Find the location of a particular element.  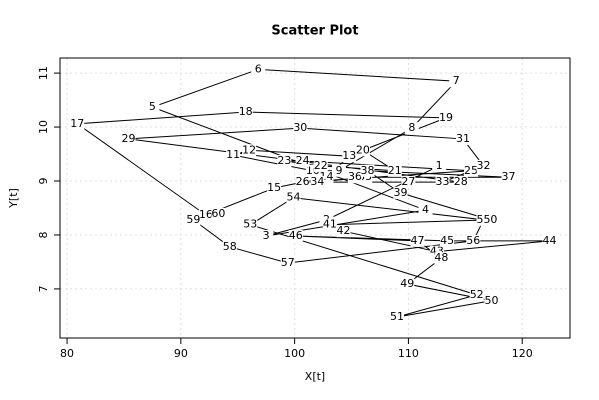

point-label: 4 is located at coordinates (425, 209).